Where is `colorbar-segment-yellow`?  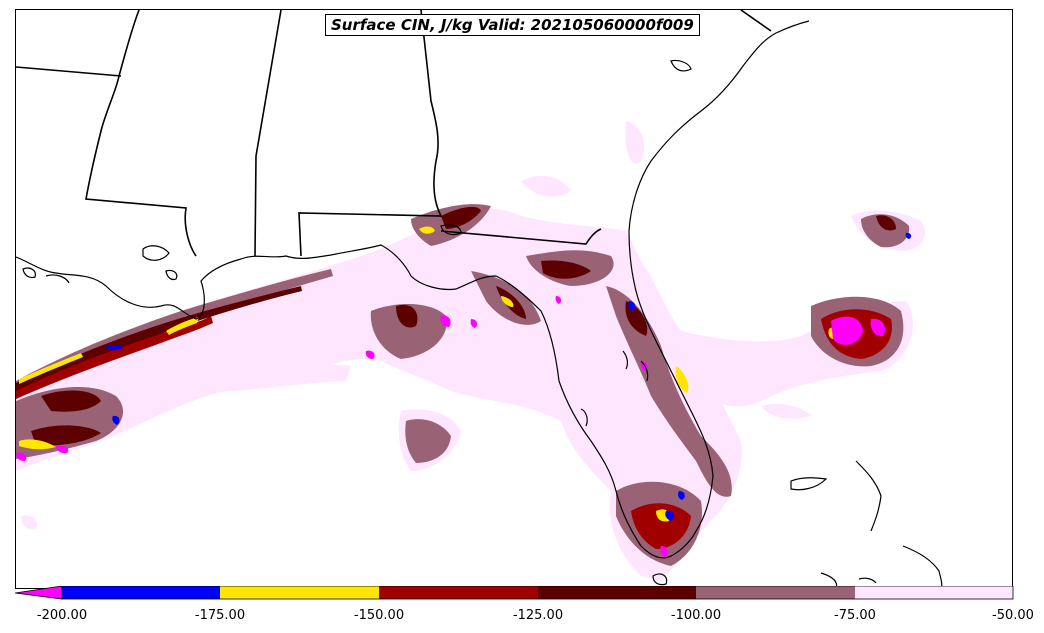 colorbar-segment-yellow is located at coordinates (299, 592).